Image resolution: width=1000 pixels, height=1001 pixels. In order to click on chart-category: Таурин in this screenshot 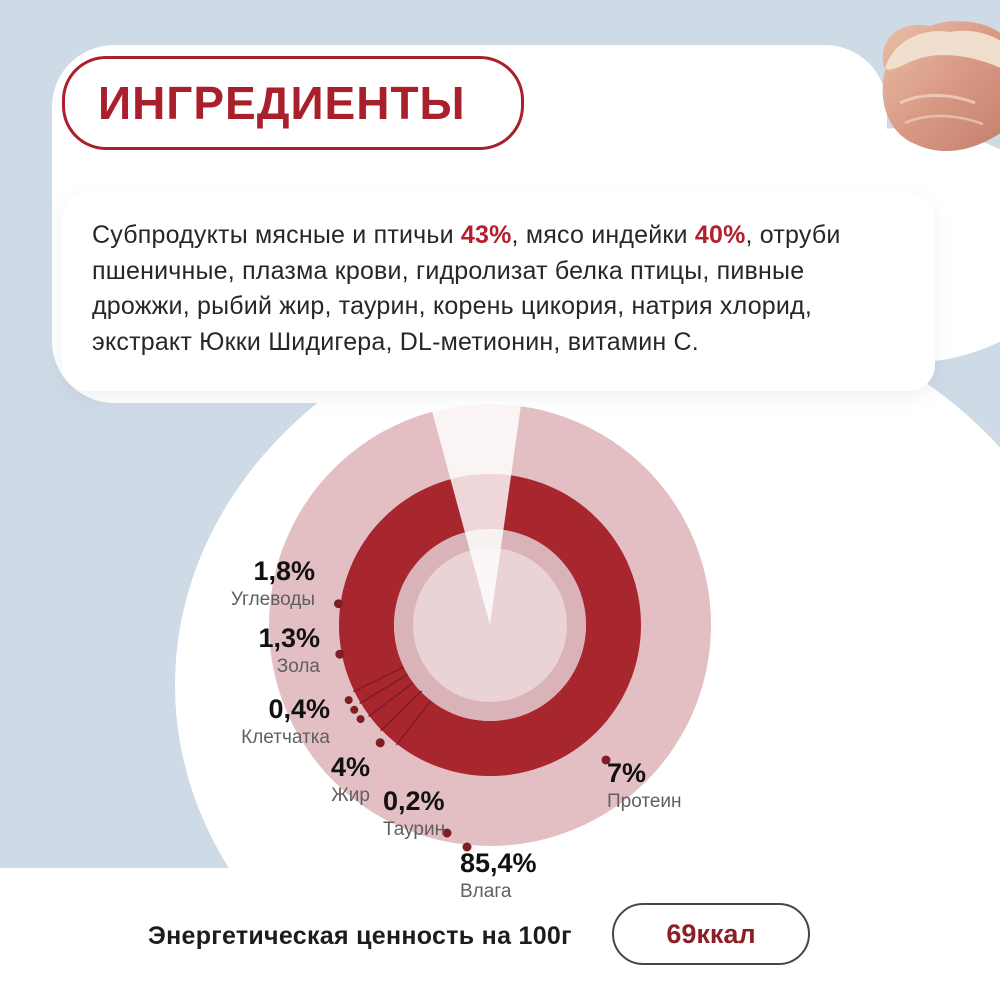, I will do `click(414, 829)`.